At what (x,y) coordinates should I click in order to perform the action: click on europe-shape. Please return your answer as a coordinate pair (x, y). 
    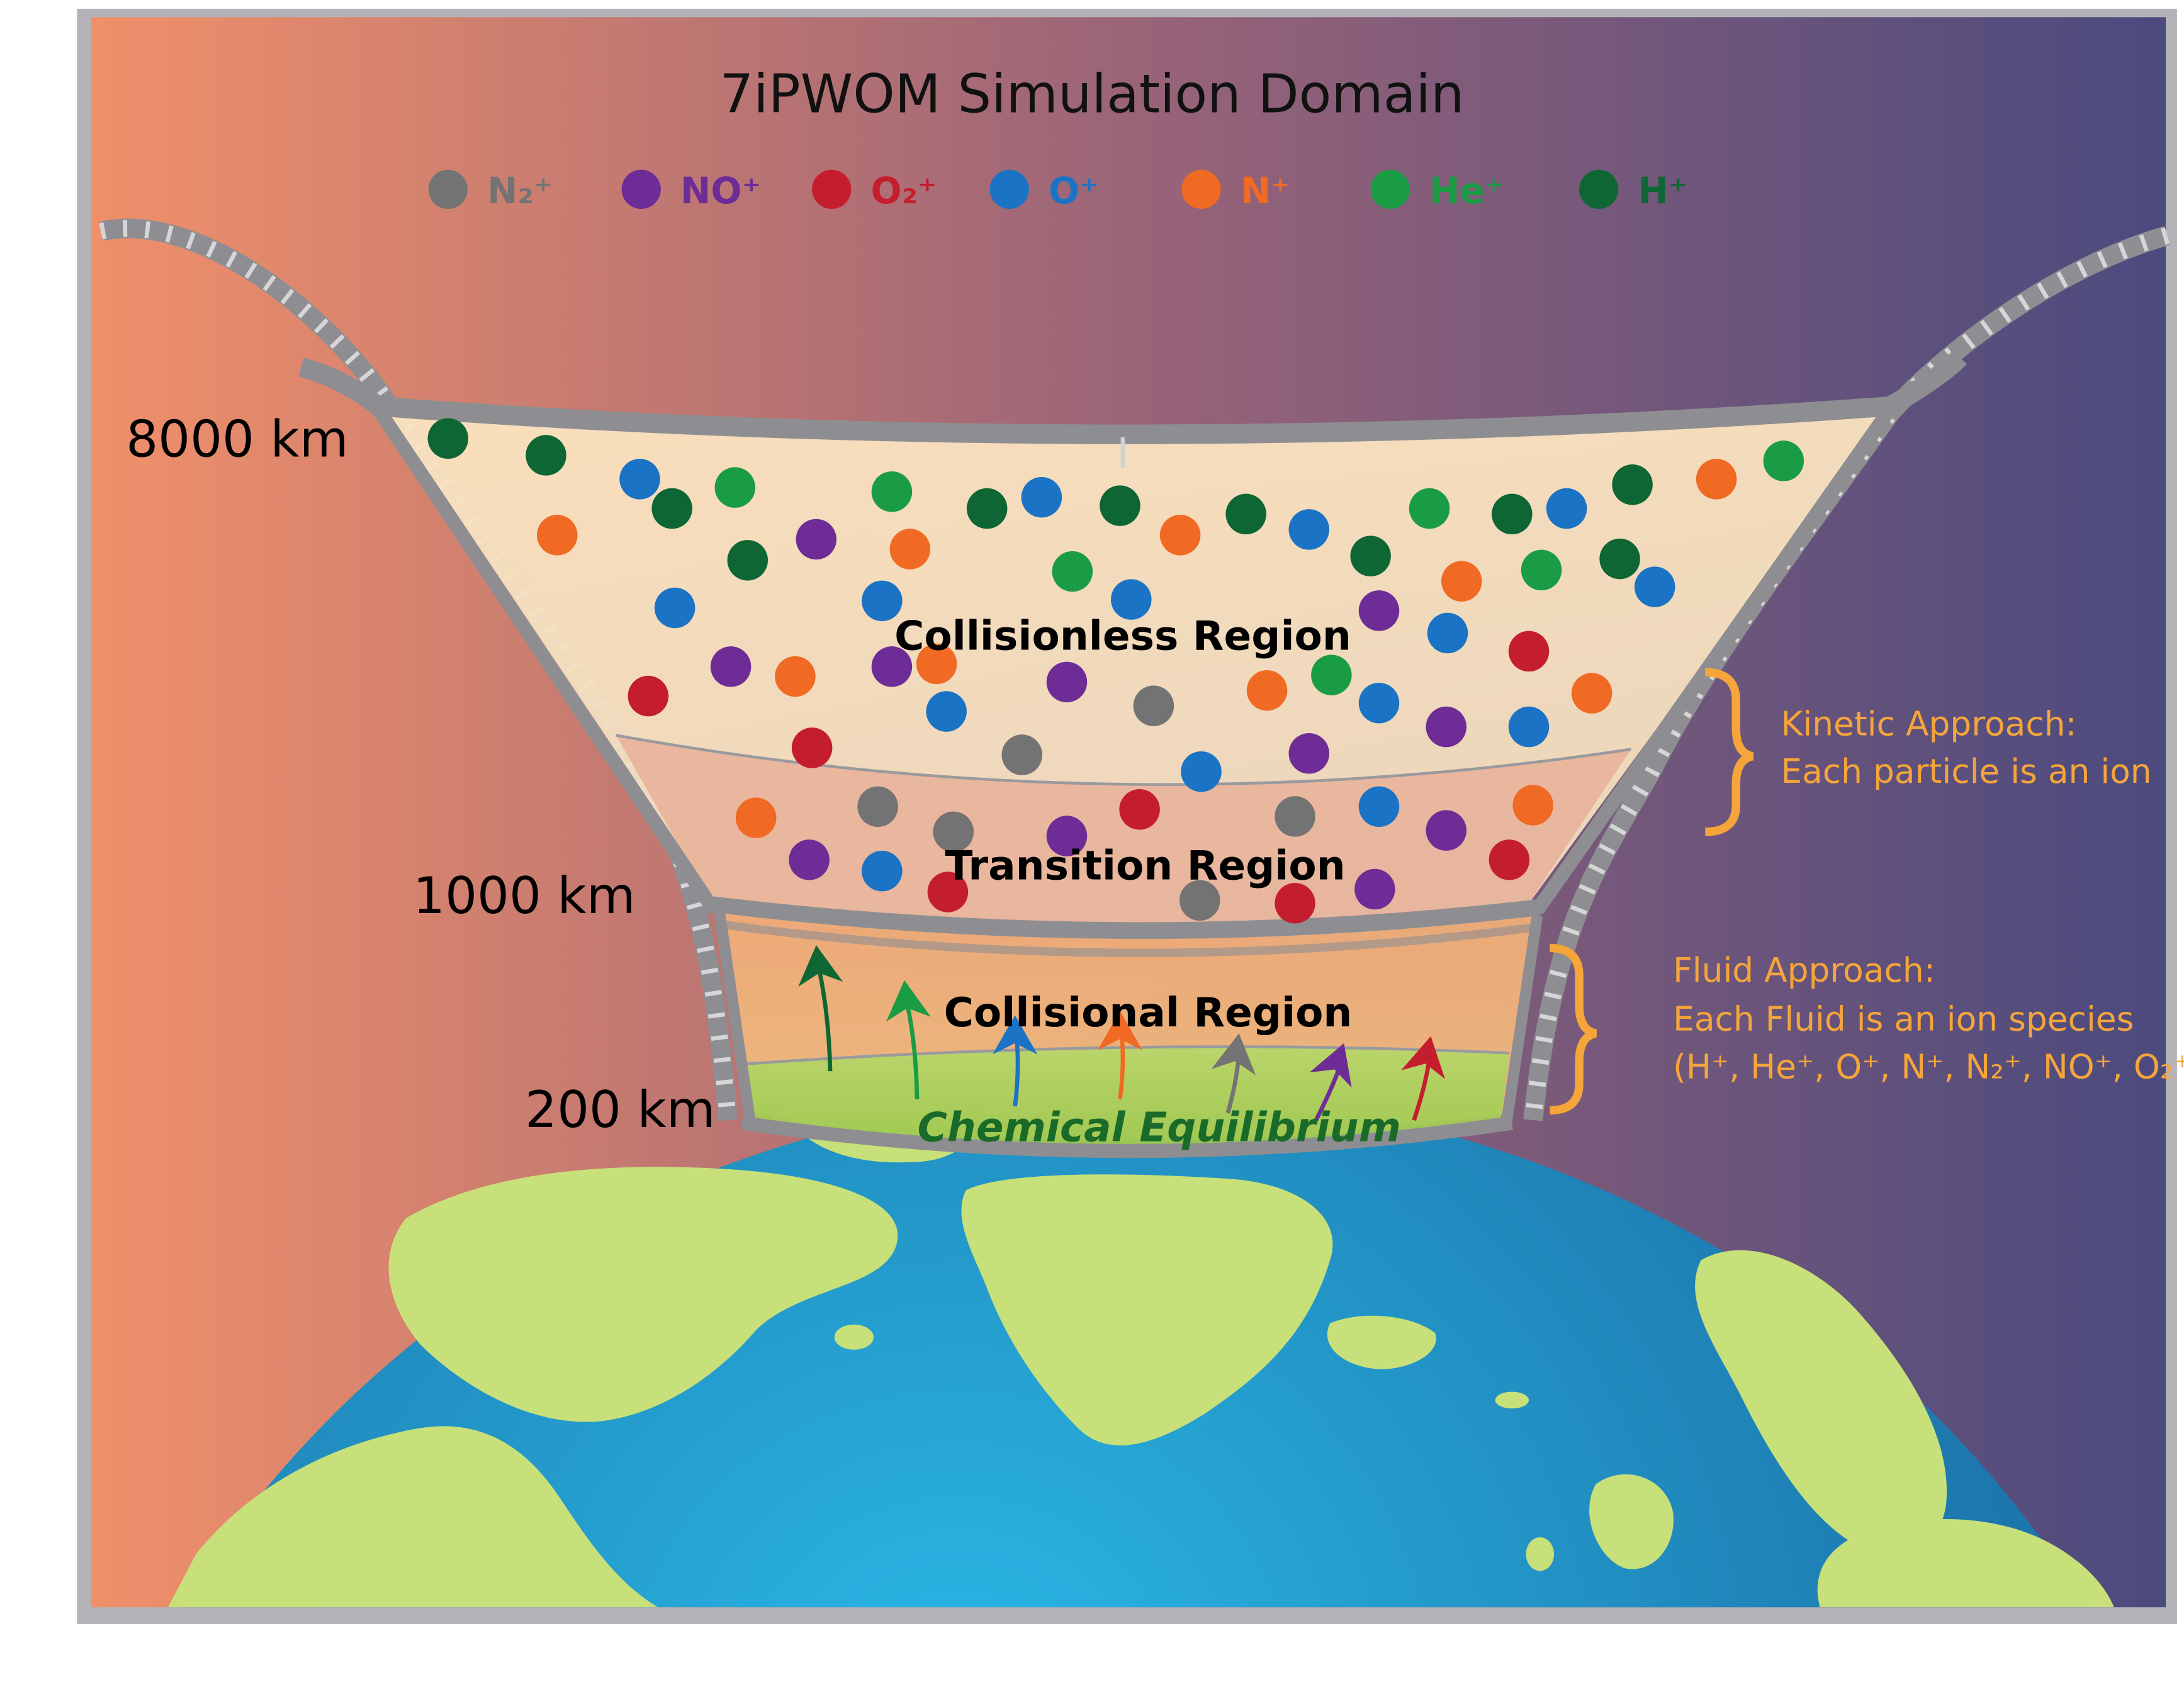
    Looking at the image, I should click on (1966, 1564).